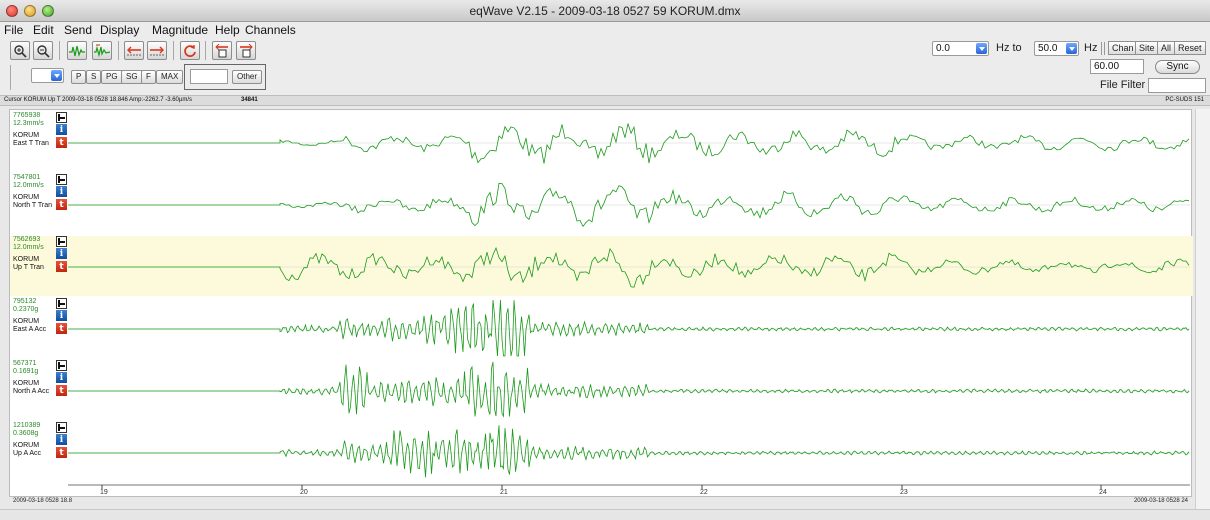 This screenshot has width=1210, height=520. Describe the element at coordinates (1177, 85) in the screenshot. I see `file-filter-input` at that location.